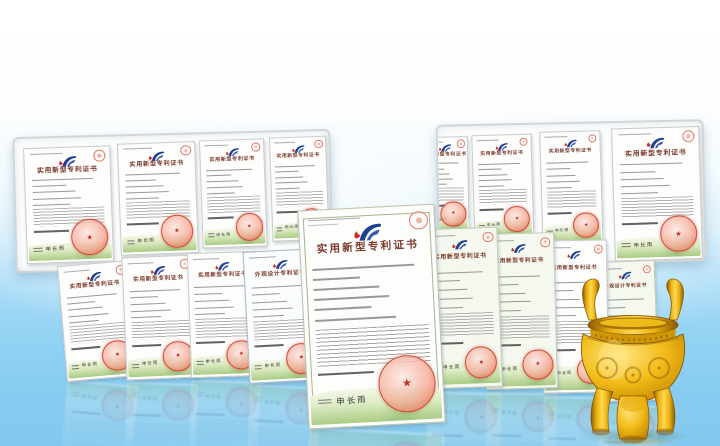 The height and width of the screenshot is (446, 720). I want to click on ding-right-leg, so click(664, 409).